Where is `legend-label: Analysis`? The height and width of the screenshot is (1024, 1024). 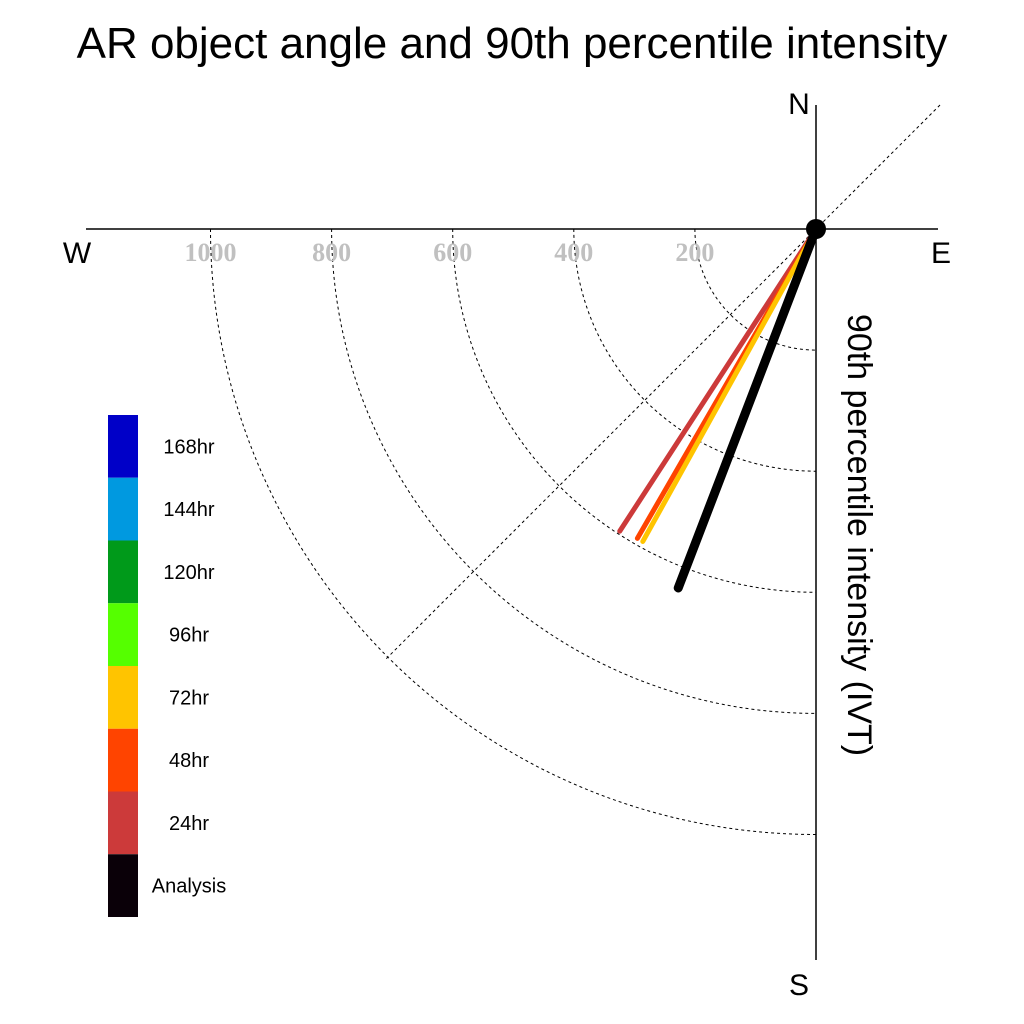 legend-label: Analysis is located at coordinates (189, 887).